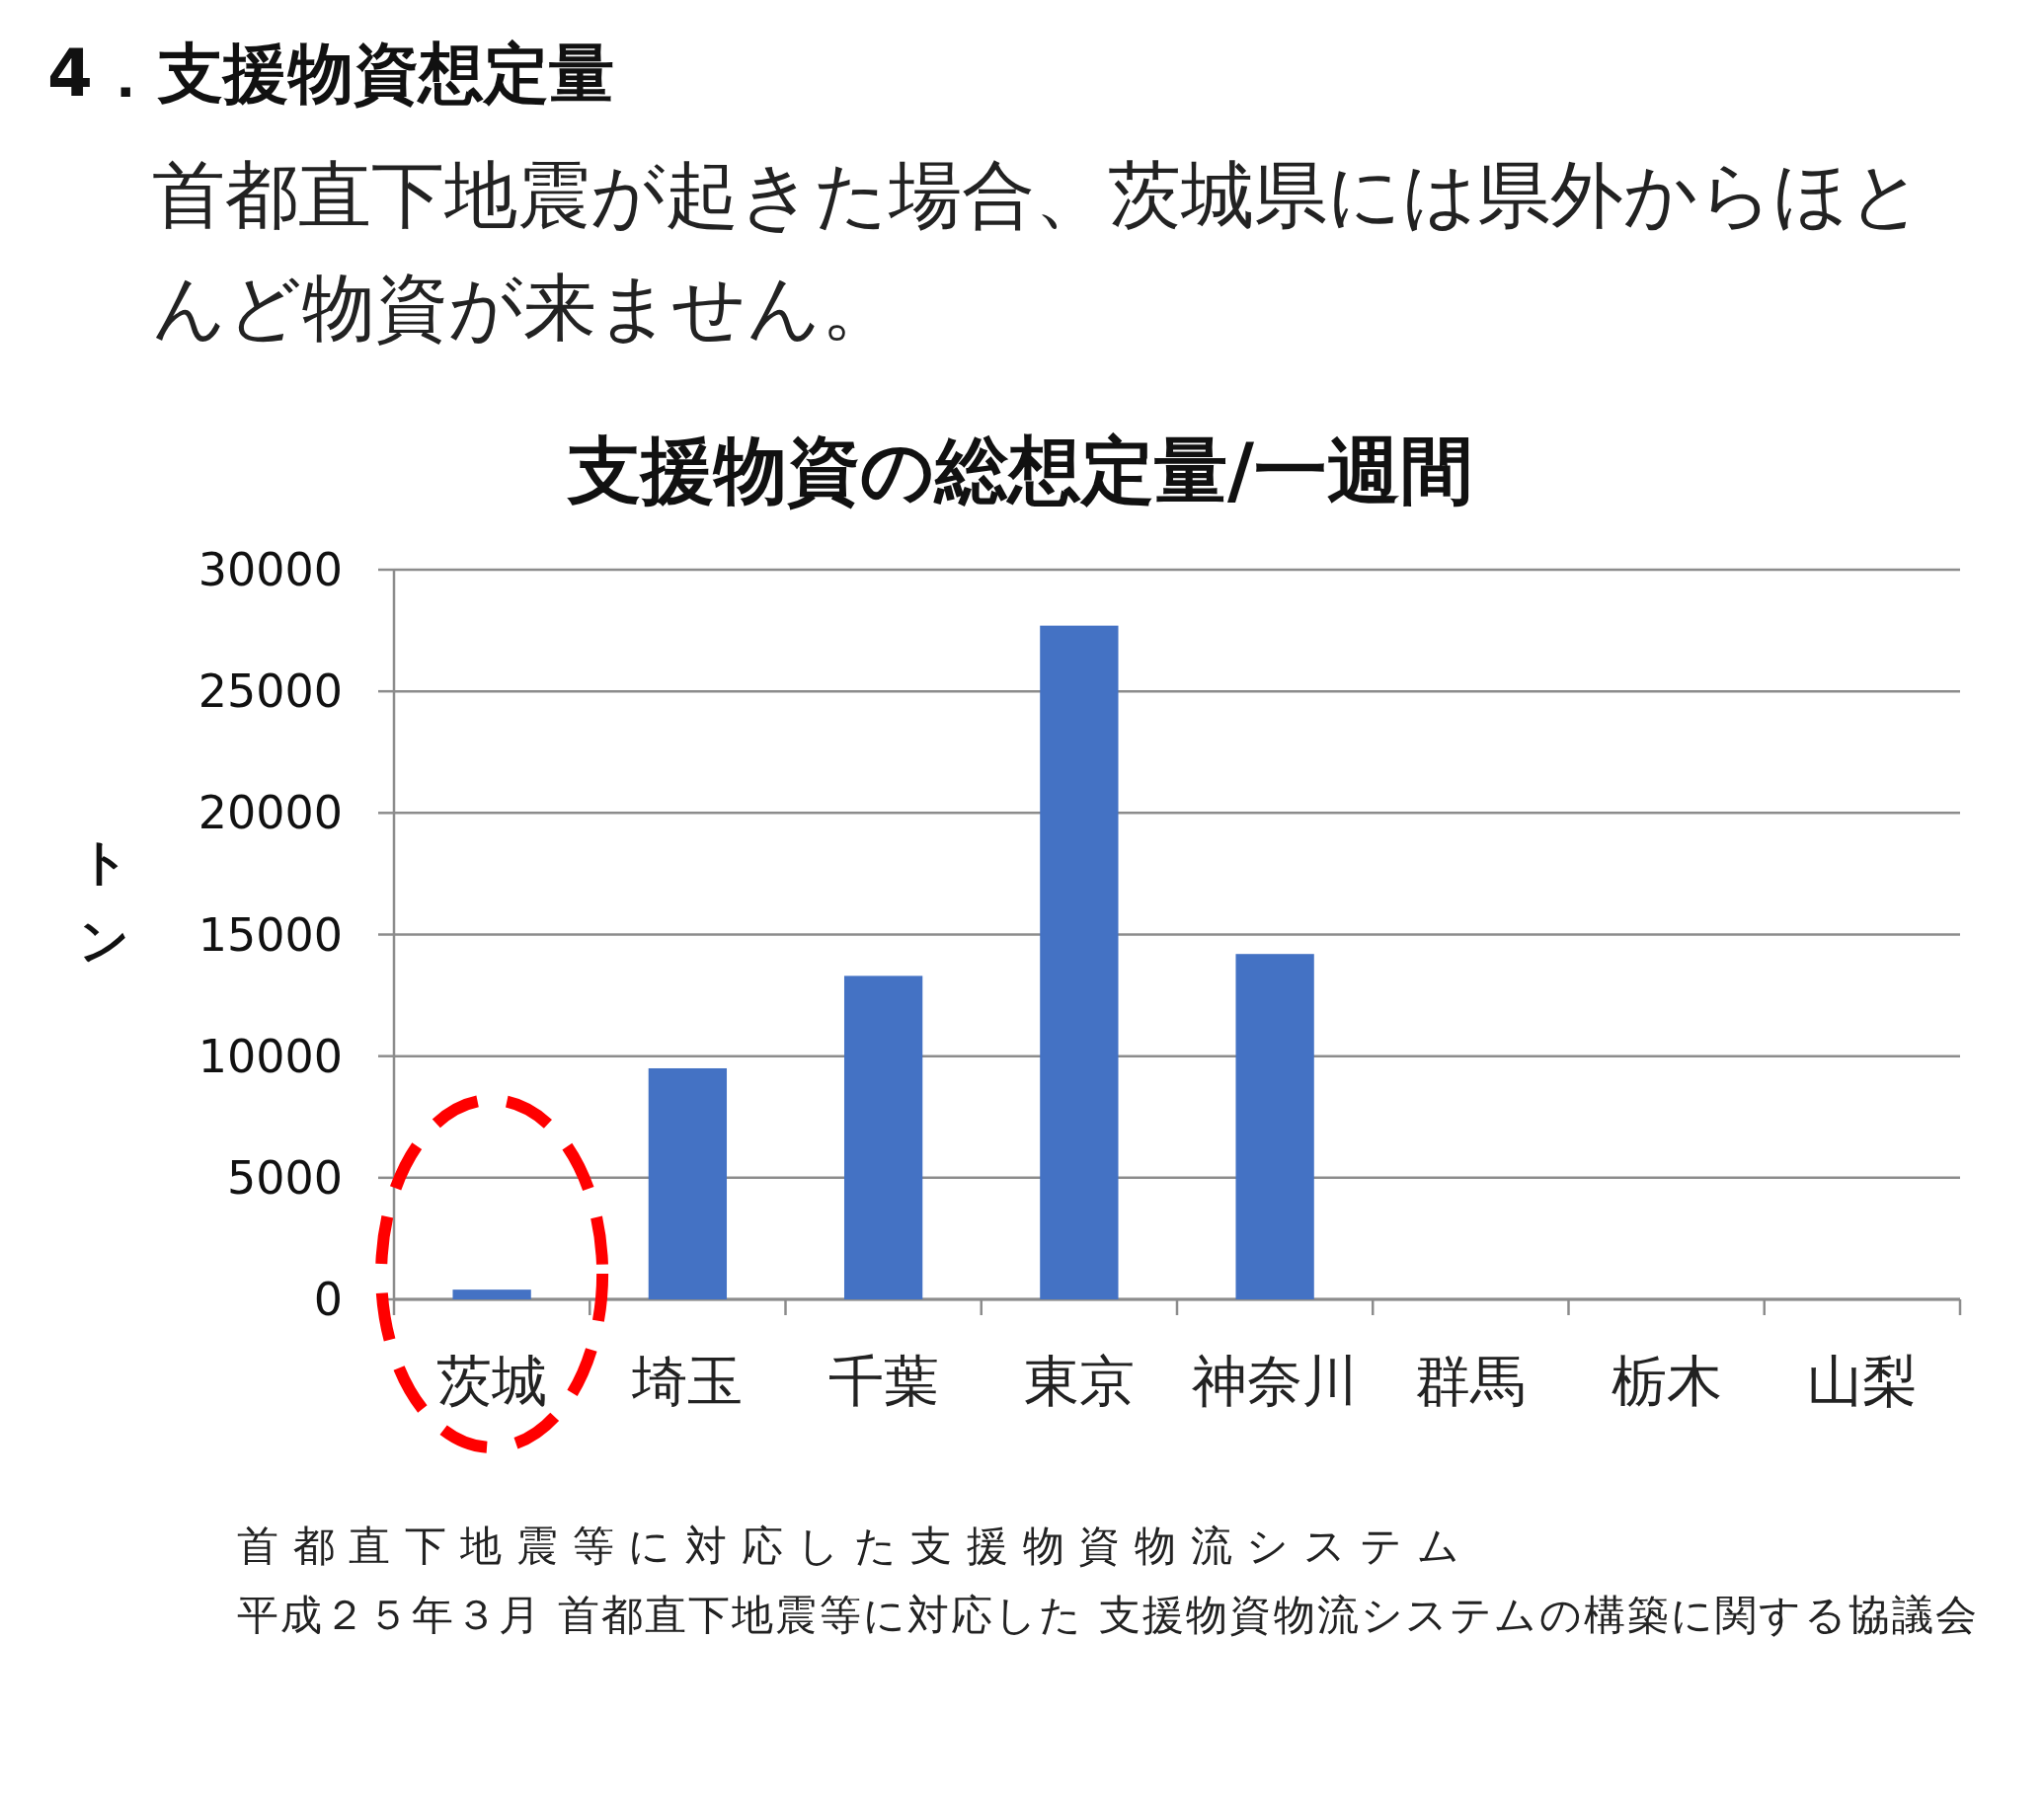 The image size is (2044, 1796). What do you see at coordinates (1471, 1381) in the screenshot?
I see `x-tick-label: 群馬` at bounding box center [1471, 1381].